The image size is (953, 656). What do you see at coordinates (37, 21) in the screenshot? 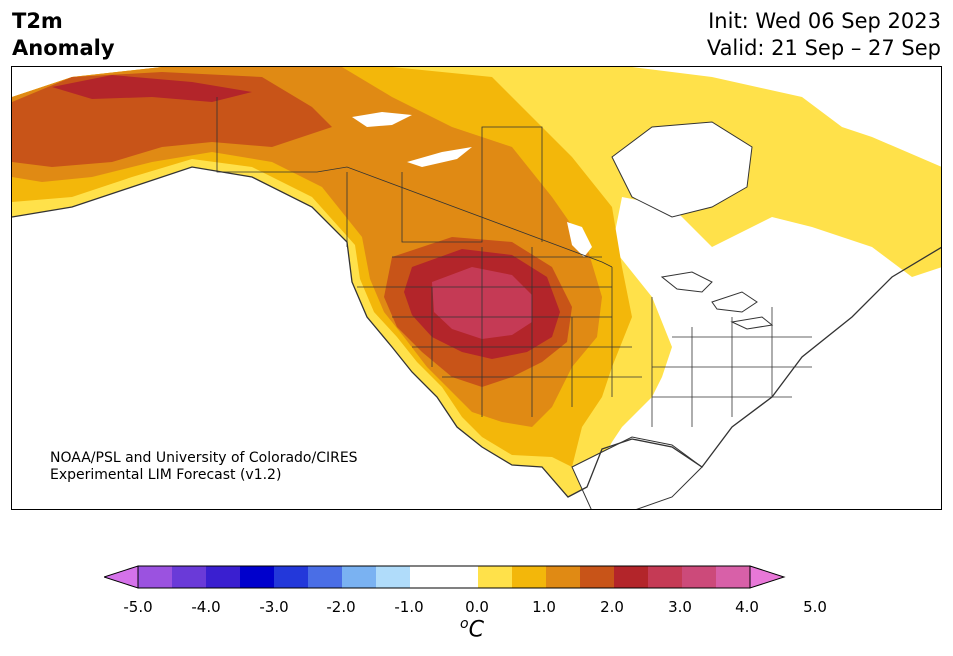
I see `title-line-variable: T2m` at bounding box center [37, 21].